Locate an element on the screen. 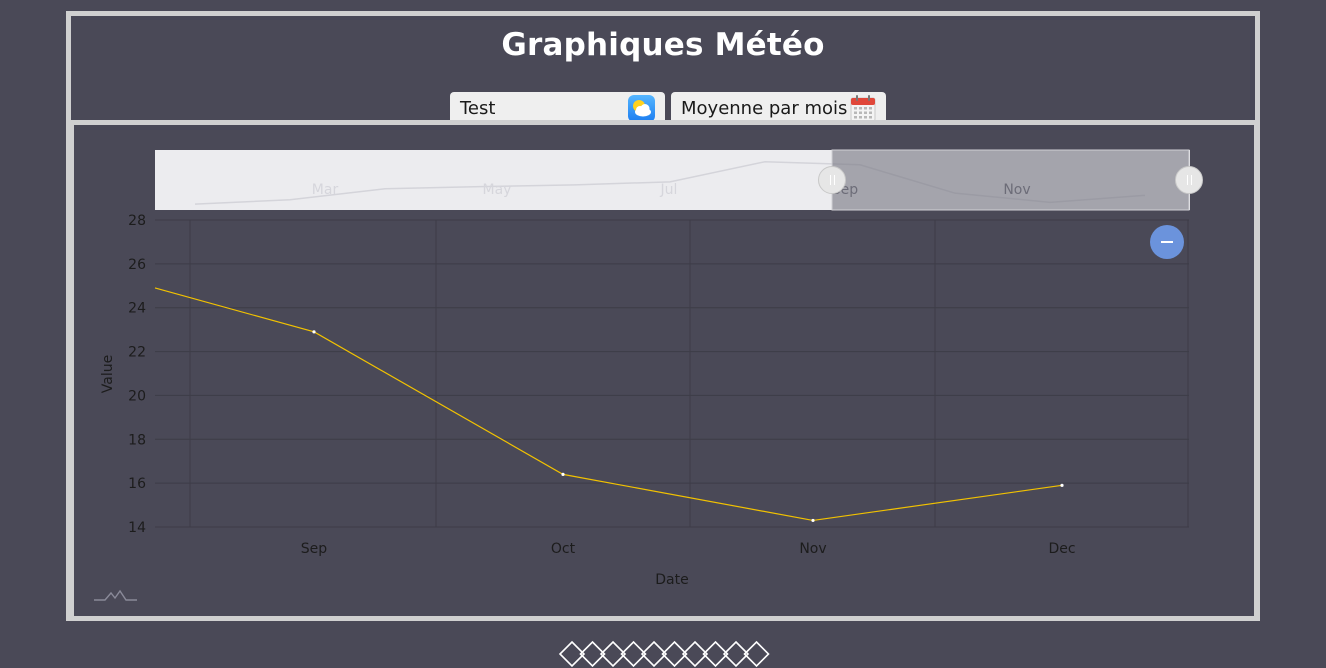 The image size is (1326, 668). mode-select: Moyenne par mois is located at coordinates (778, 108).